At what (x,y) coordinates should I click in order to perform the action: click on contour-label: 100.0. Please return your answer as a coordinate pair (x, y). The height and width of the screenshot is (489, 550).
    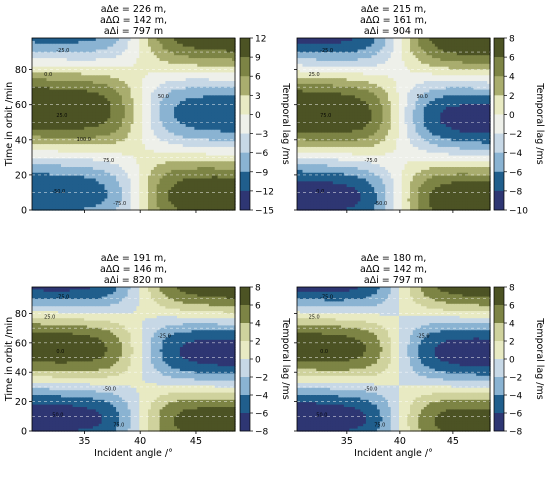
    Looking at the image, I should click on (84, 140).